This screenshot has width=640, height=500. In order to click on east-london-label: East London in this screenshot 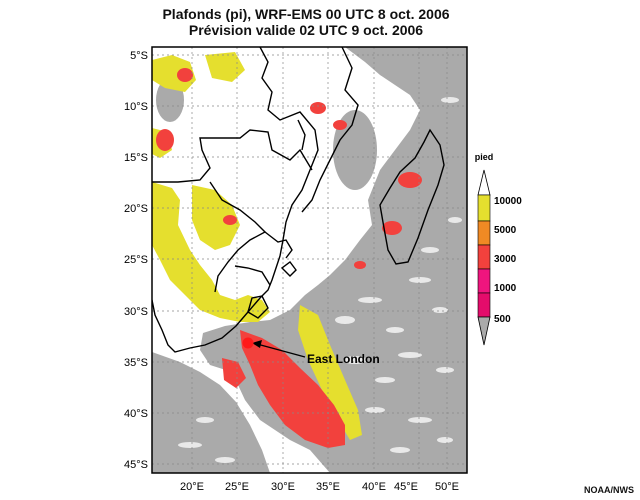, I will do `click(343, 359)`.